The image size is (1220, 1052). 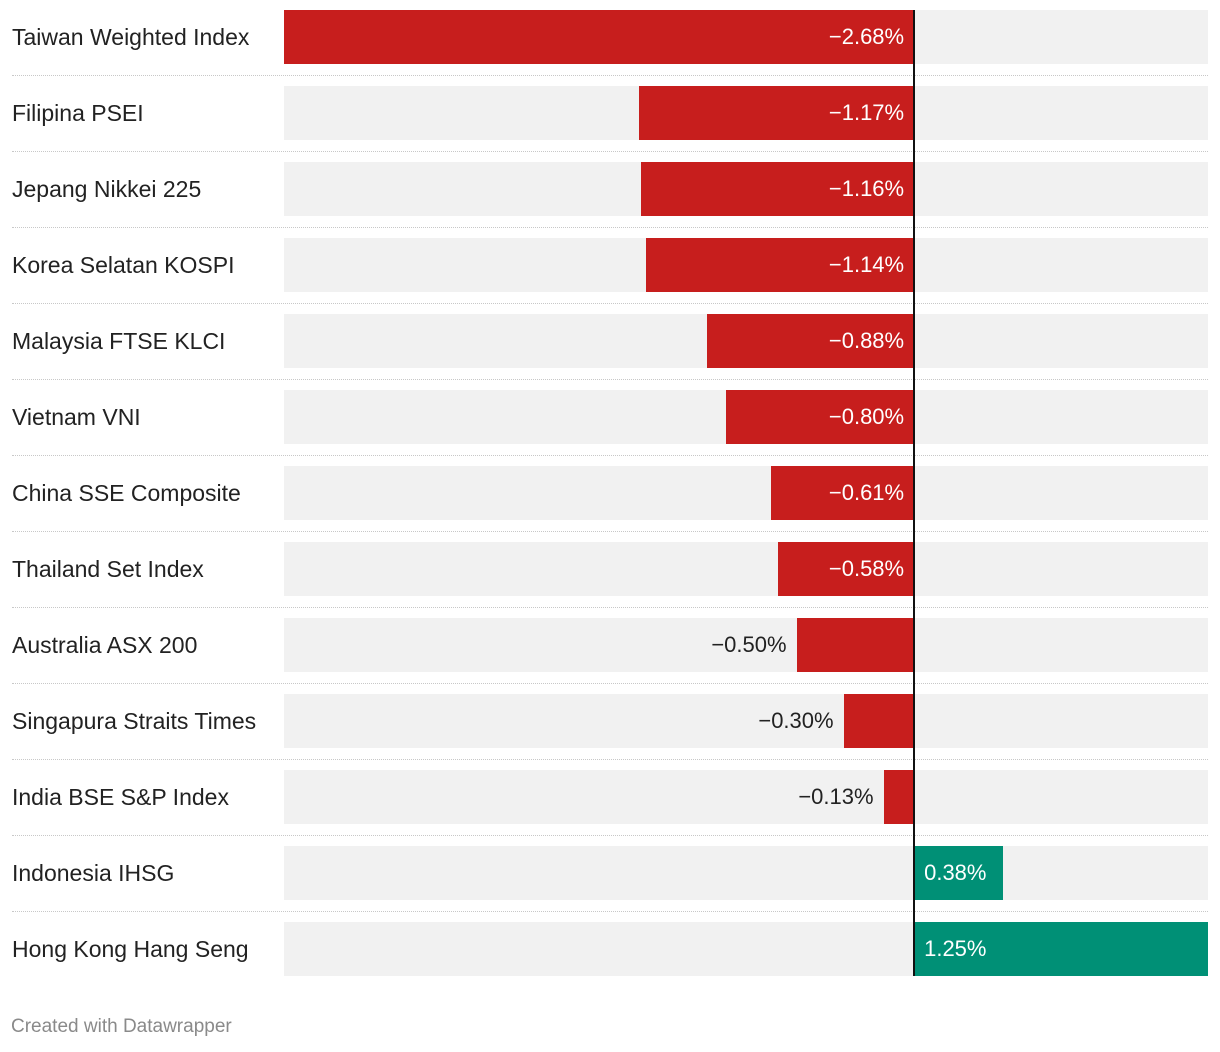 What do you see at coordinates (610, 949) in the screenshot?
I see `bar-row: Hong Kong Hang Seng 1.25%` at bounding box center [610, 949].